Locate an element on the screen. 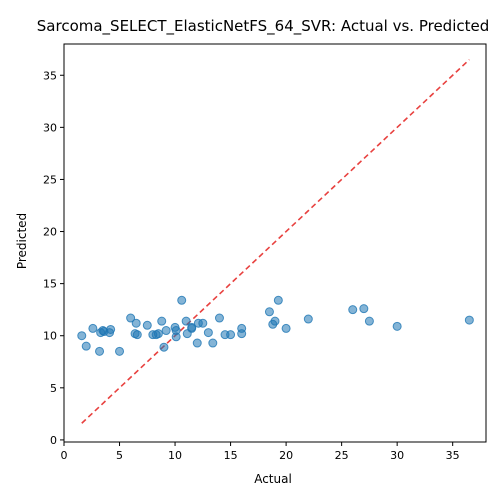  x-axis-label: Actual is located at coordinates (273, 479).